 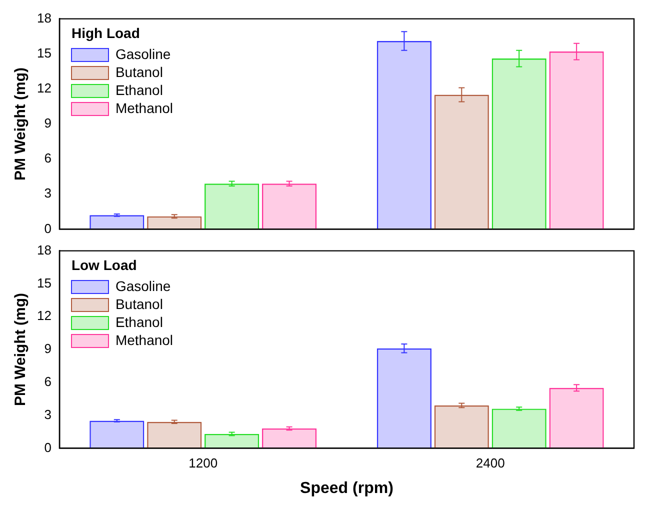 What do you see at coordinates (490, 463) in the screenshot?
I see `x-tick-label: 2400` at bounding box center [490, 463].